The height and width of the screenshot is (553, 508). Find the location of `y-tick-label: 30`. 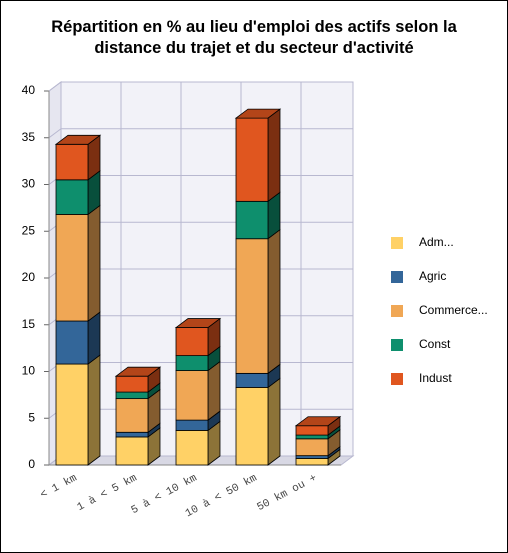

y-tick-label: 30 is located at coordinates (29, 184).